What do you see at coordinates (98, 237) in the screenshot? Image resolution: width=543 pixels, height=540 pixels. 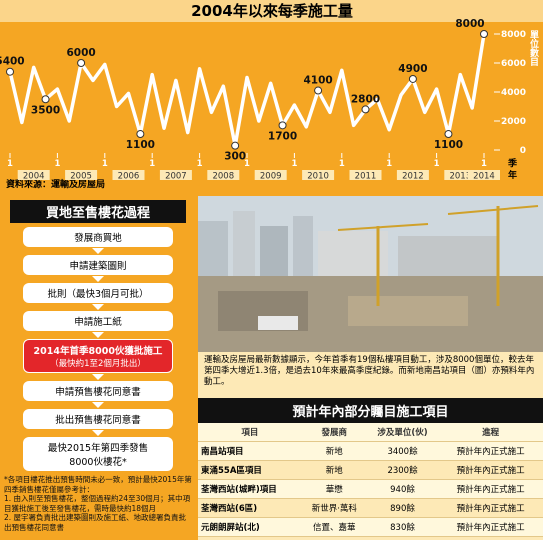 I see `step: 發展商買地` at bounding box center [98, 237].